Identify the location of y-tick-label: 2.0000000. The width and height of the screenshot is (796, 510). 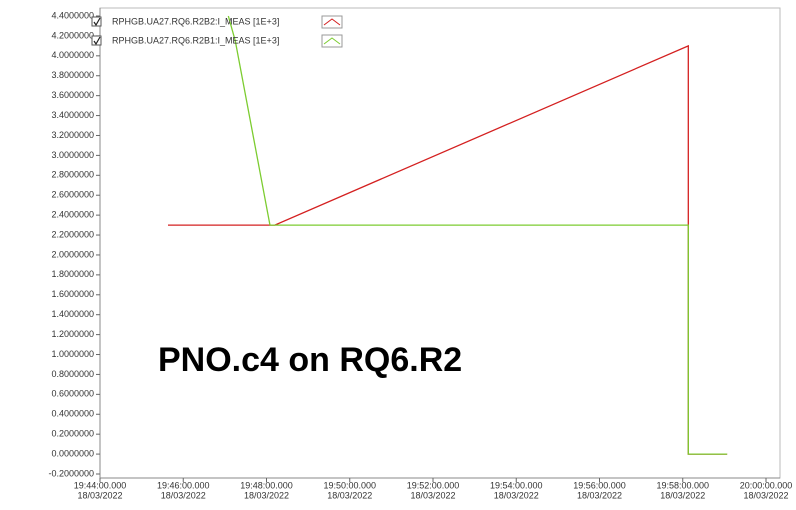
(72, 254).